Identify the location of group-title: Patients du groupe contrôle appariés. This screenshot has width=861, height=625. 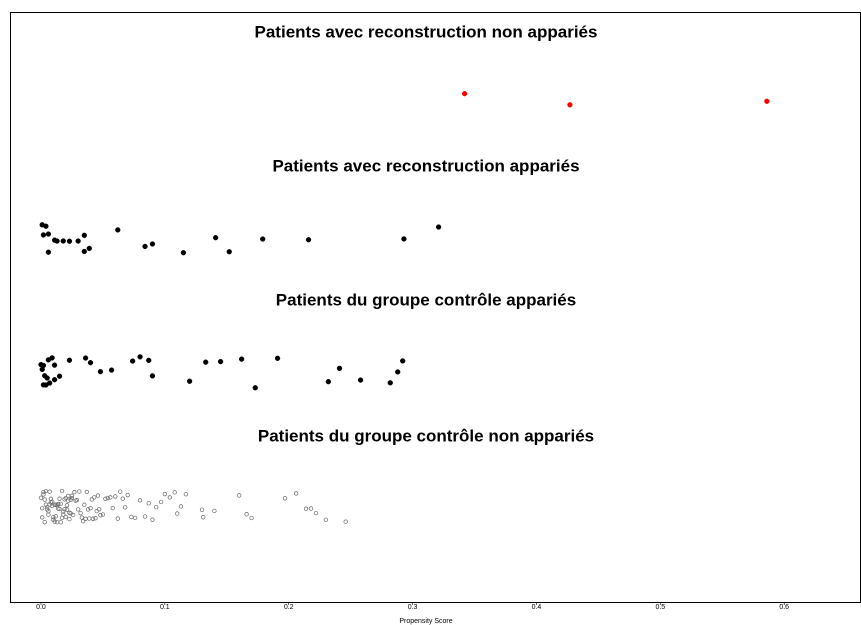
(426, 299).